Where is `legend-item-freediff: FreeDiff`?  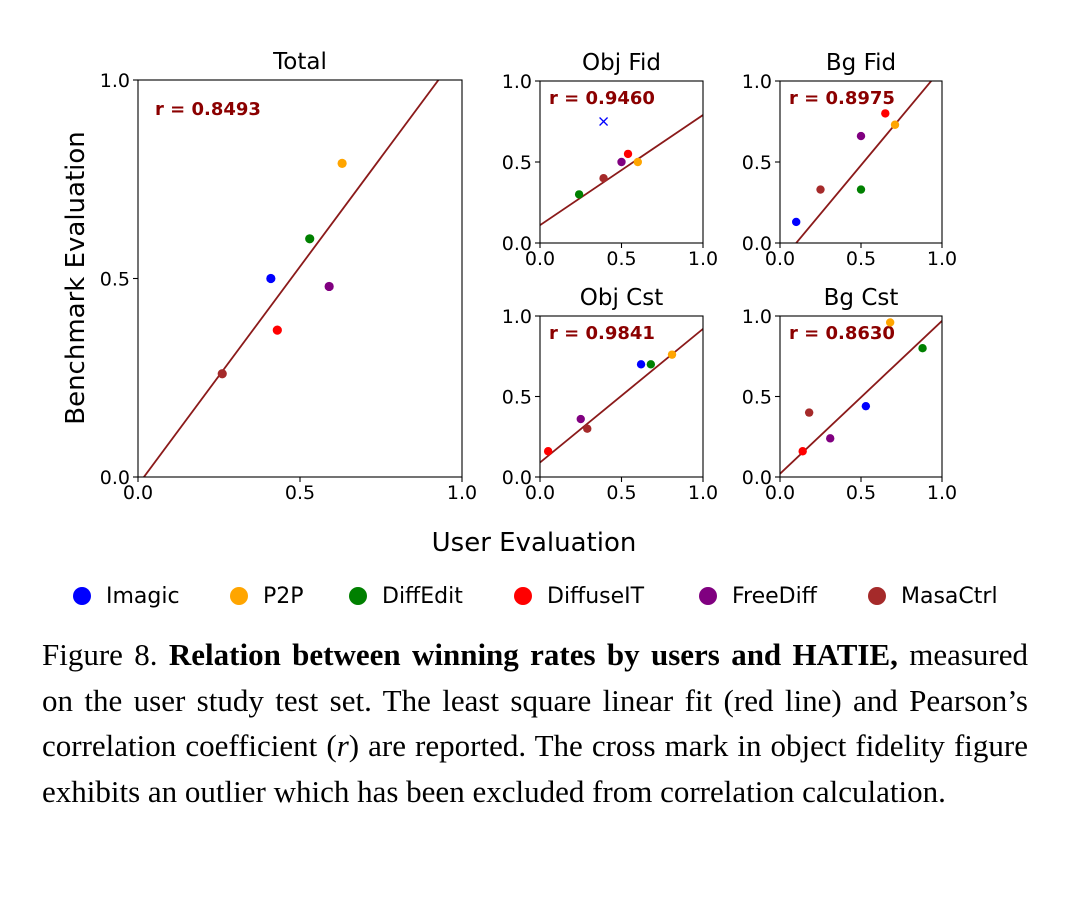 legend-item-freediff: FreeDiff is located at coordinates (758, 596).